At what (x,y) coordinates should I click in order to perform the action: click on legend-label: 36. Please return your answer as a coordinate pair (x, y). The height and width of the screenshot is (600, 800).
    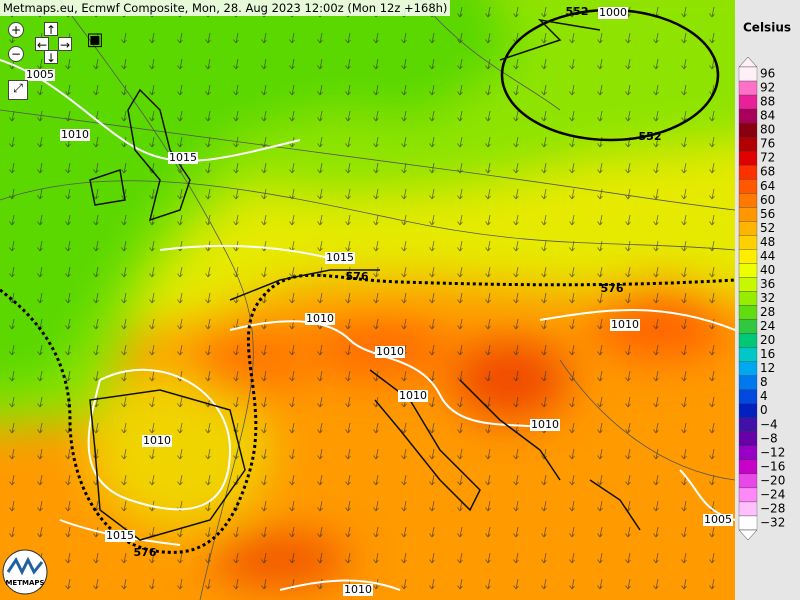
    Looking at the image, I should click on (767, 284).